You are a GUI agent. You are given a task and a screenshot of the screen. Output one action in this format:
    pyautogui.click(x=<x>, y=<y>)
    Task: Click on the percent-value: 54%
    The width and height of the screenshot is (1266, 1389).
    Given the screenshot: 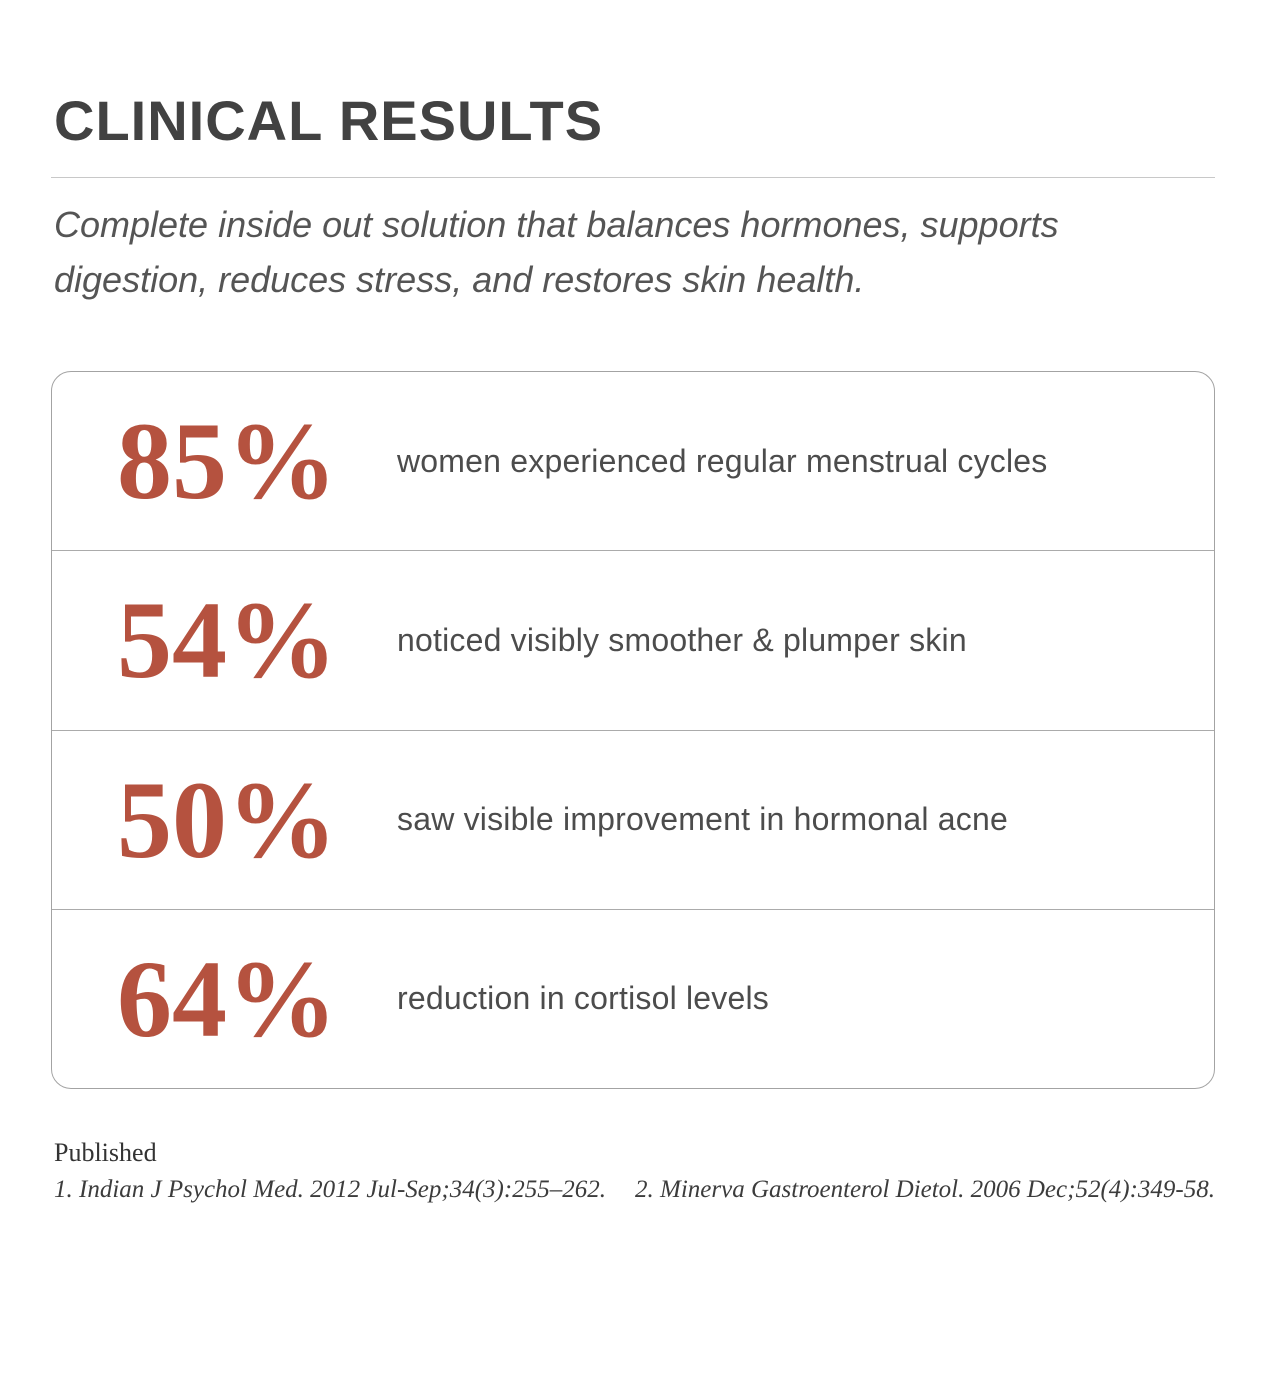 What is the action you would take?
    pyautogui.click(x=227, y=640)
    